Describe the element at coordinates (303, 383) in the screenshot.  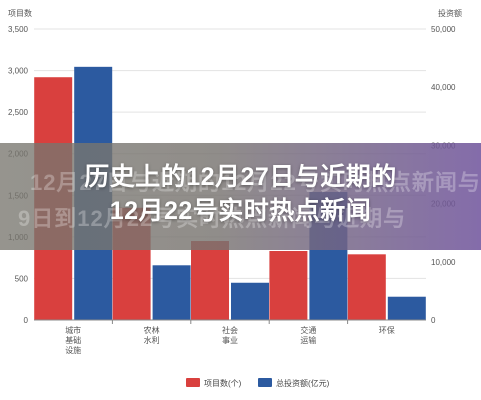
I see `legend-label: 总投资额(亿元)` at that location.